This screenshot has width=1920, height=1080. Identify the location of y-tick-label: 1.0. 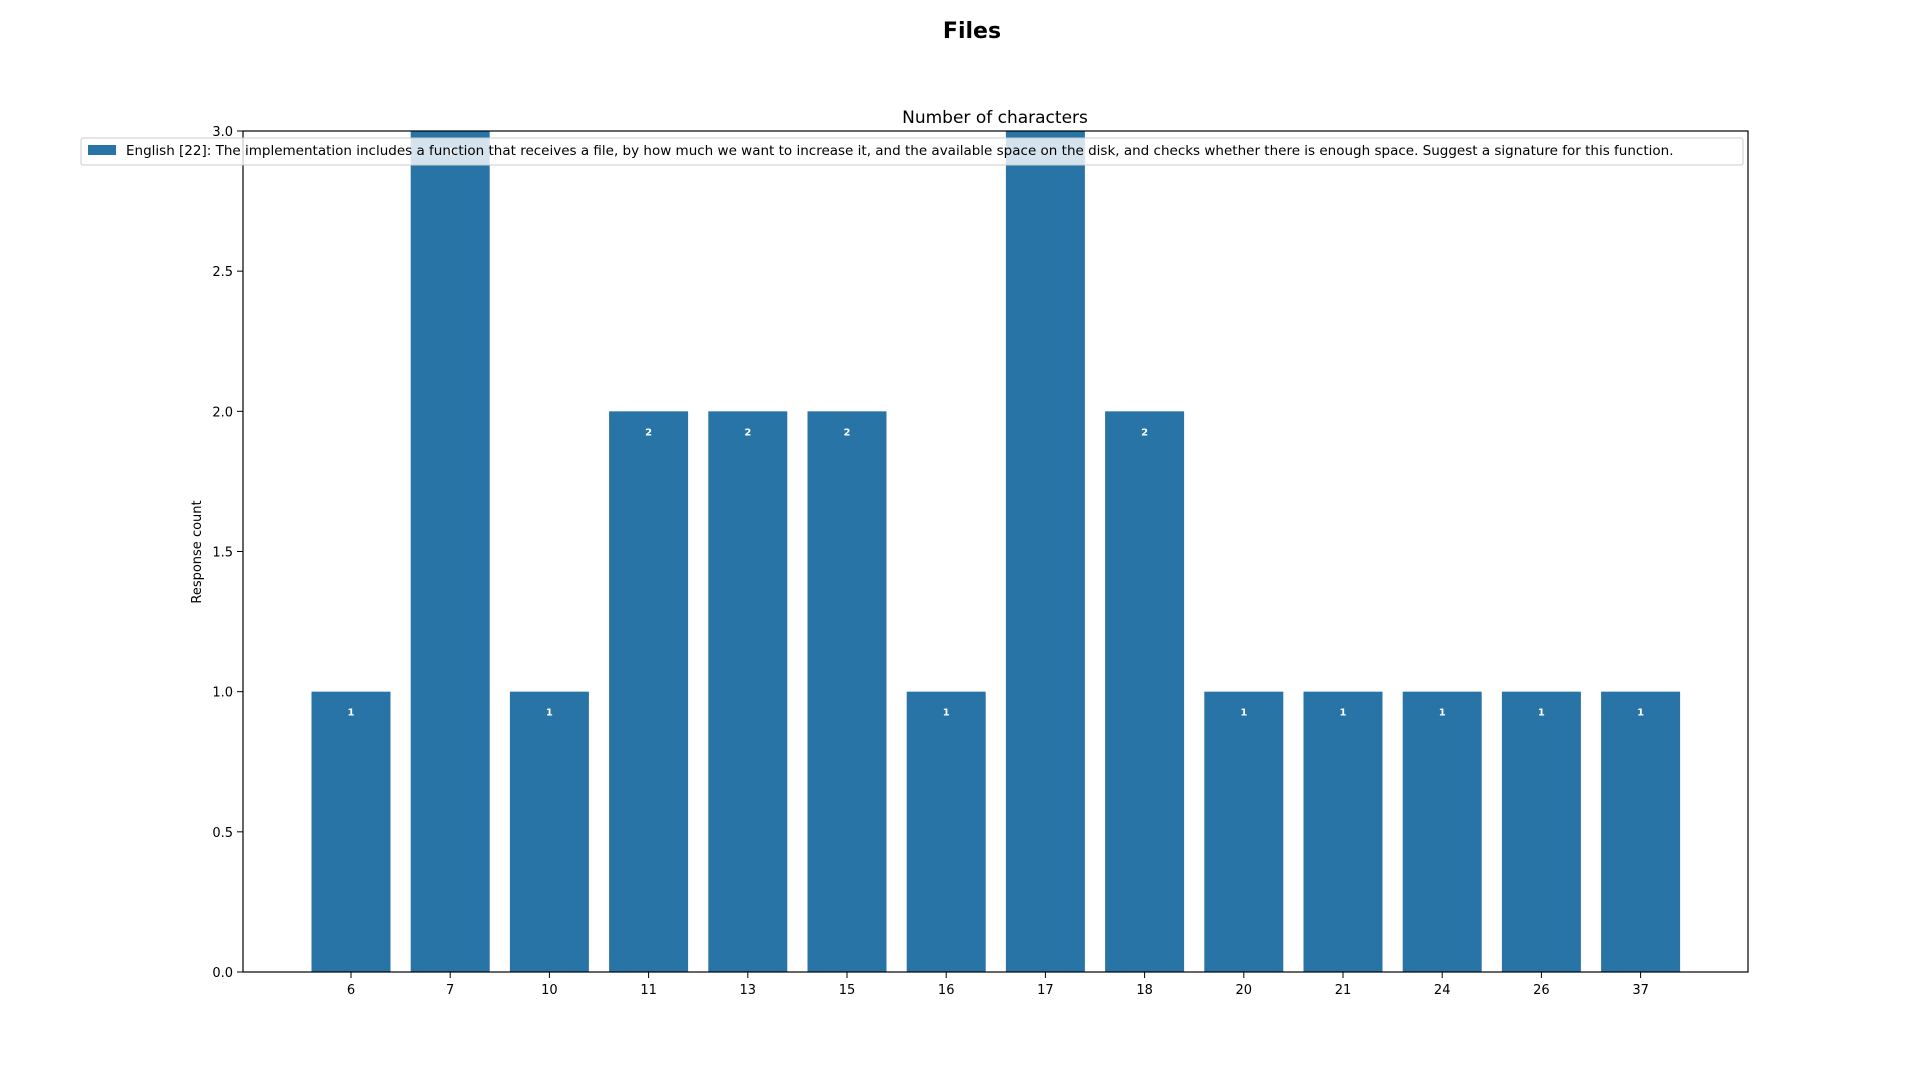
(222, 693).